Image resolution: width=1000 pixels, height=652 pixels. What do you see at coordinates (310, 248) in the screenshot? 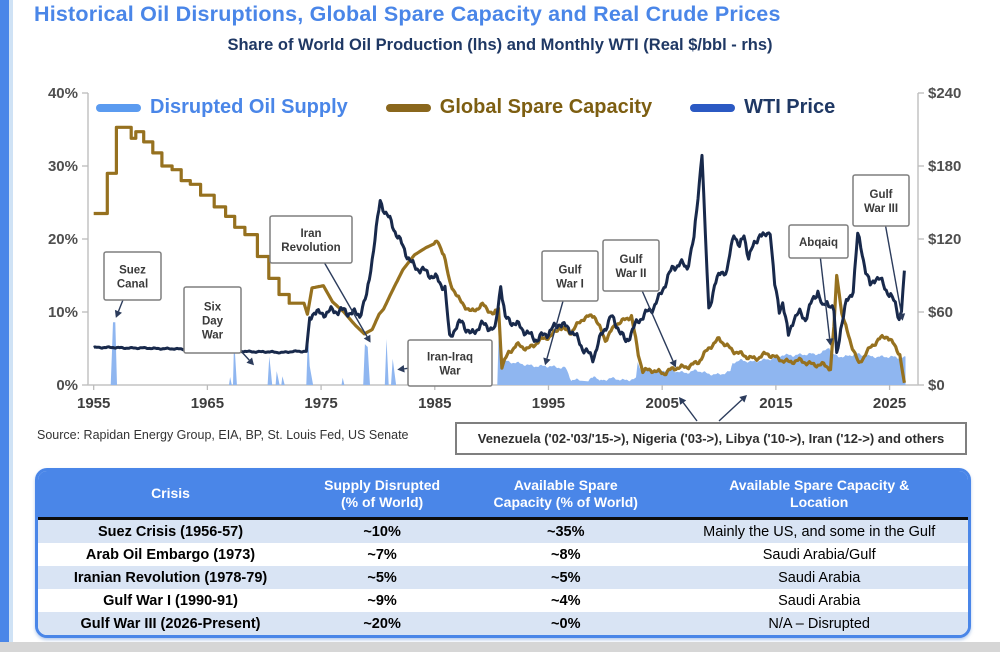
I see `annotation-label: Revolution` at bounding box center [310, 248].